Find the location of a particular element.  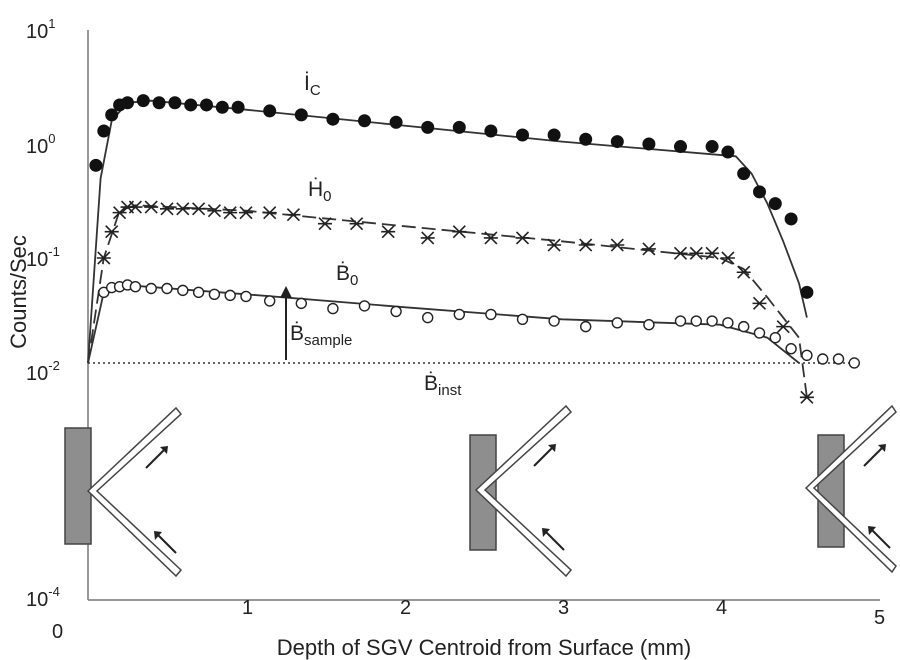

b-sample-arrow is located at coordinates (286, 323).